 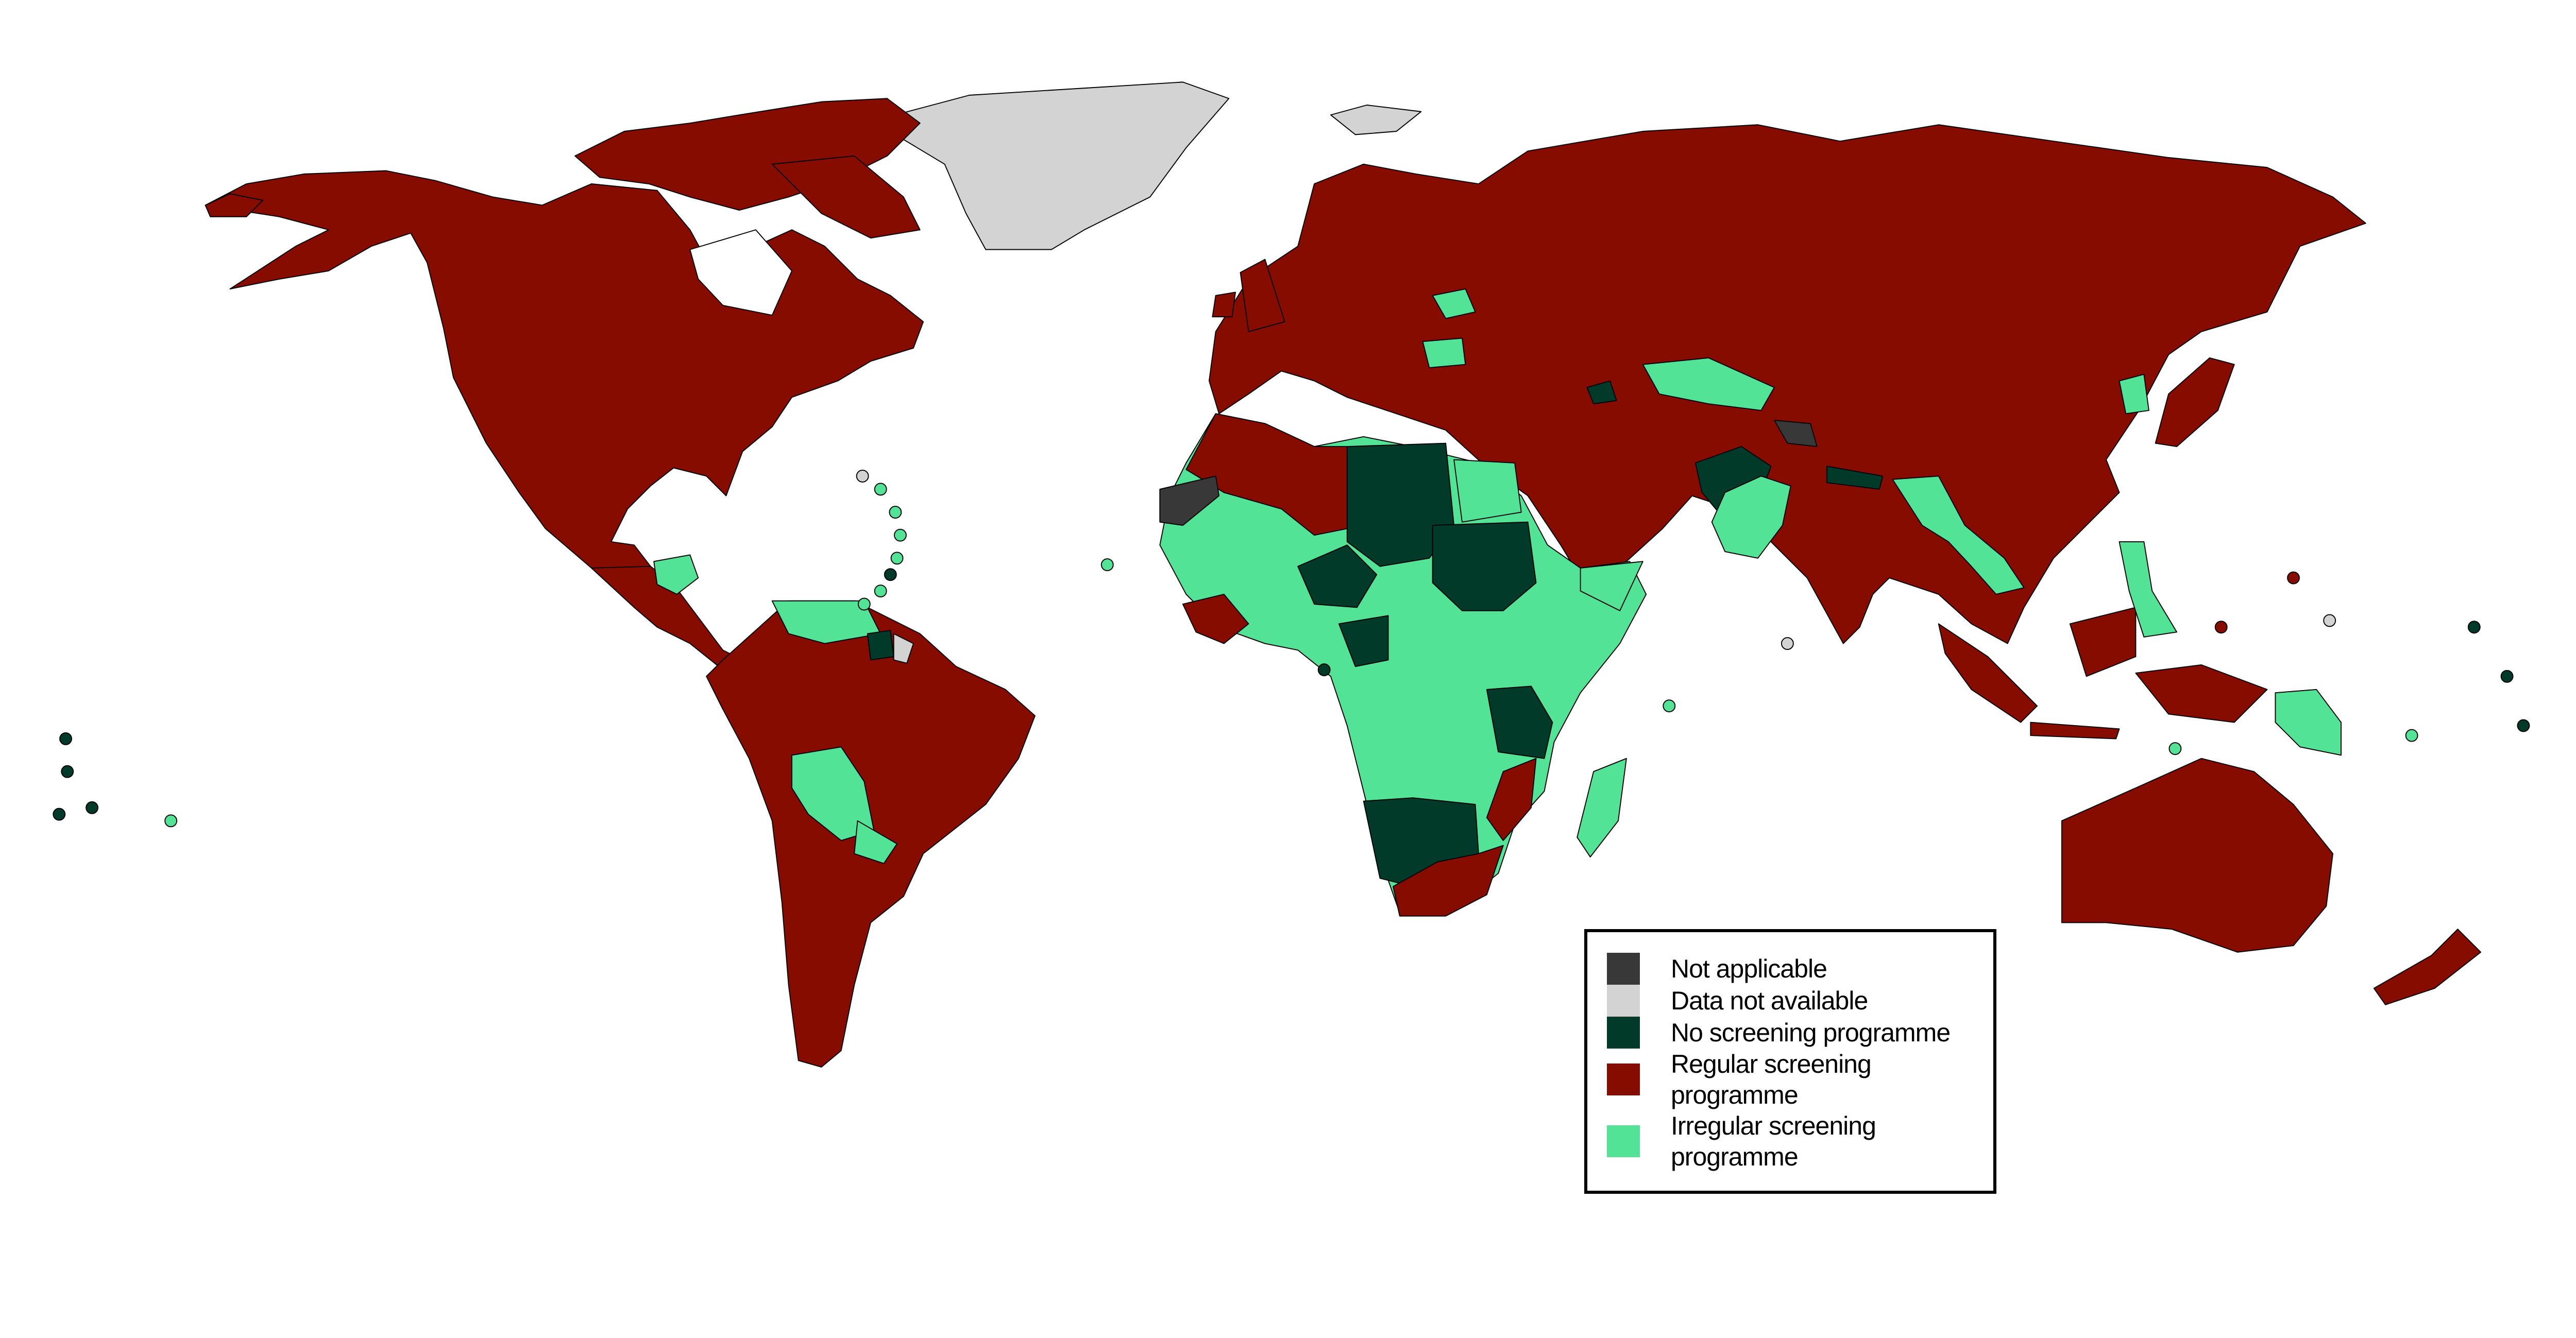 What do you see at coordinates (1519, 722) in the screenshot?
I see `region-tanzania` at bounding box center [1519, 722].